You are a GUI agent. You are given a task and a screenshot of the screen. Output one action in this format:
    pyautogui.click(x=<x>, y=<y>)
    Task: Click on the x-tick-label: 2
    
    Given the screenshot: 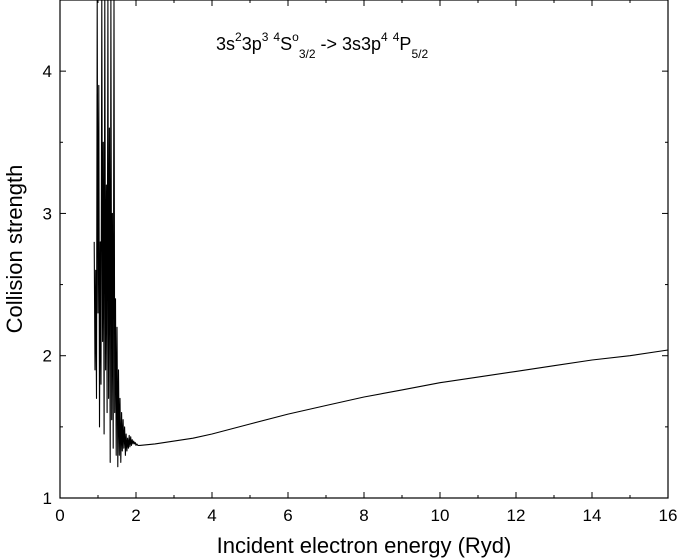 What is the action you would take?
    pyautogui.click(x=135, y=515)
    